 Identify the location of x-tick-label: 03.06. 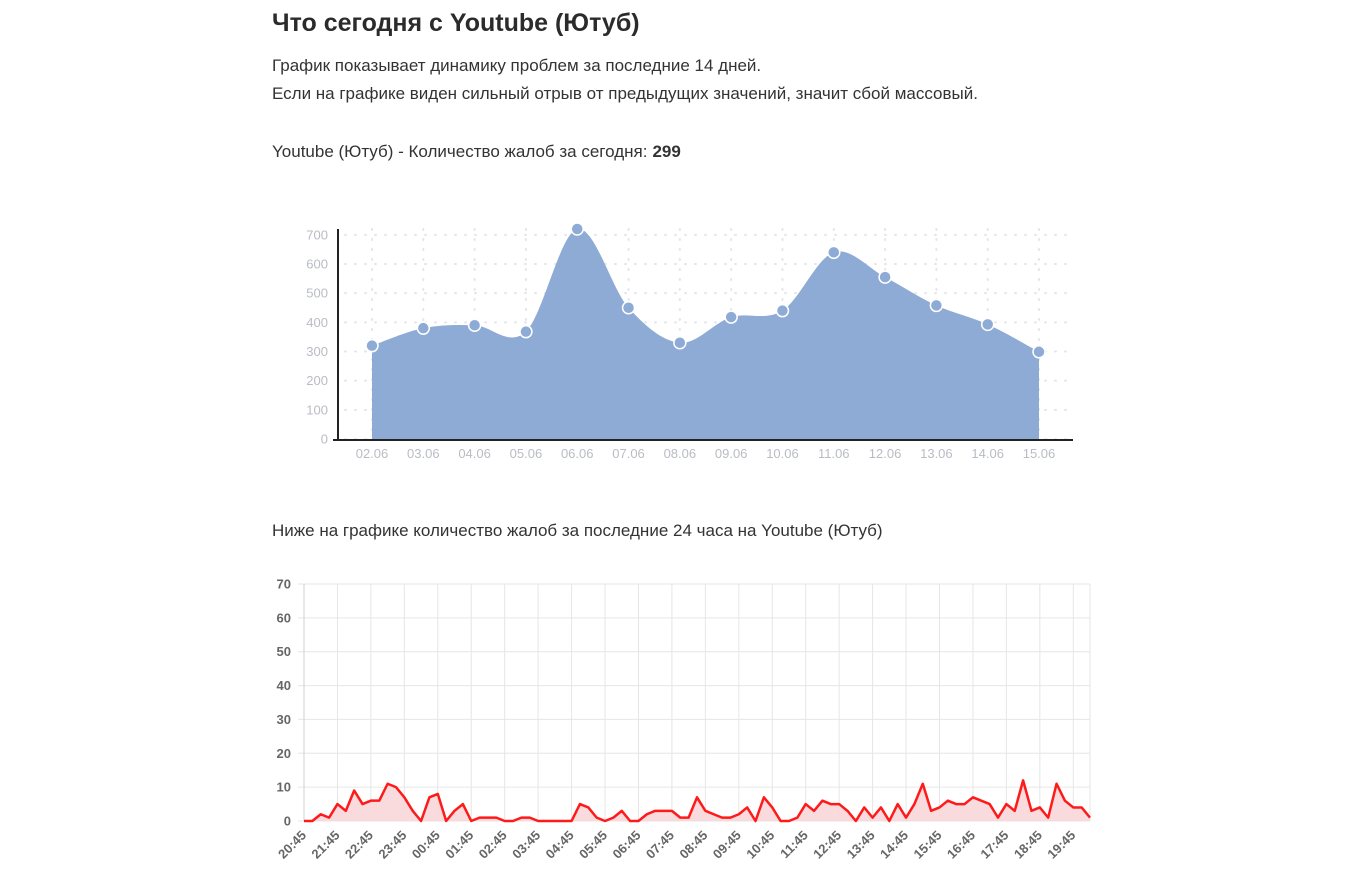
(423, 453).